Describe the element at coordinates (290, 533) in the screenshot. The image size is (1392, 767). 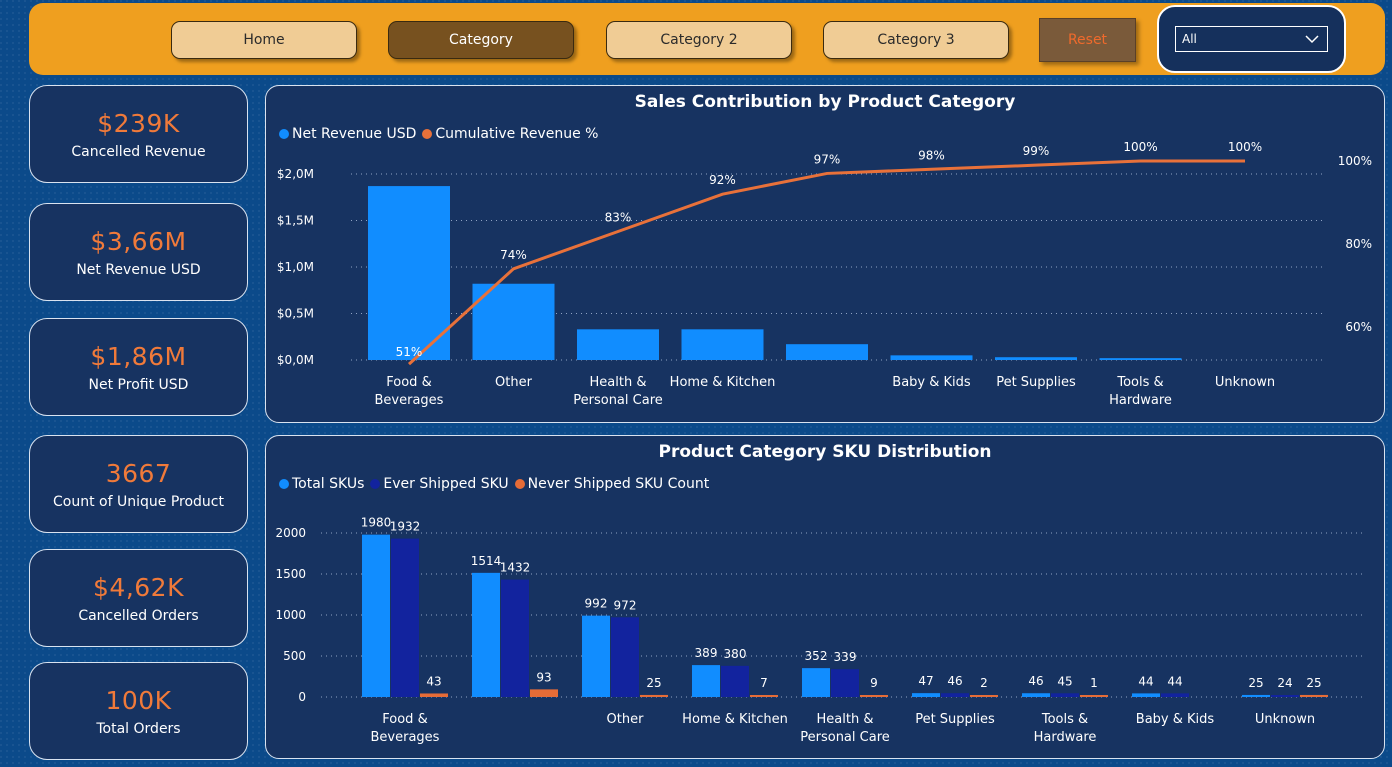
I see `y-tick-label: 2000` at that location.